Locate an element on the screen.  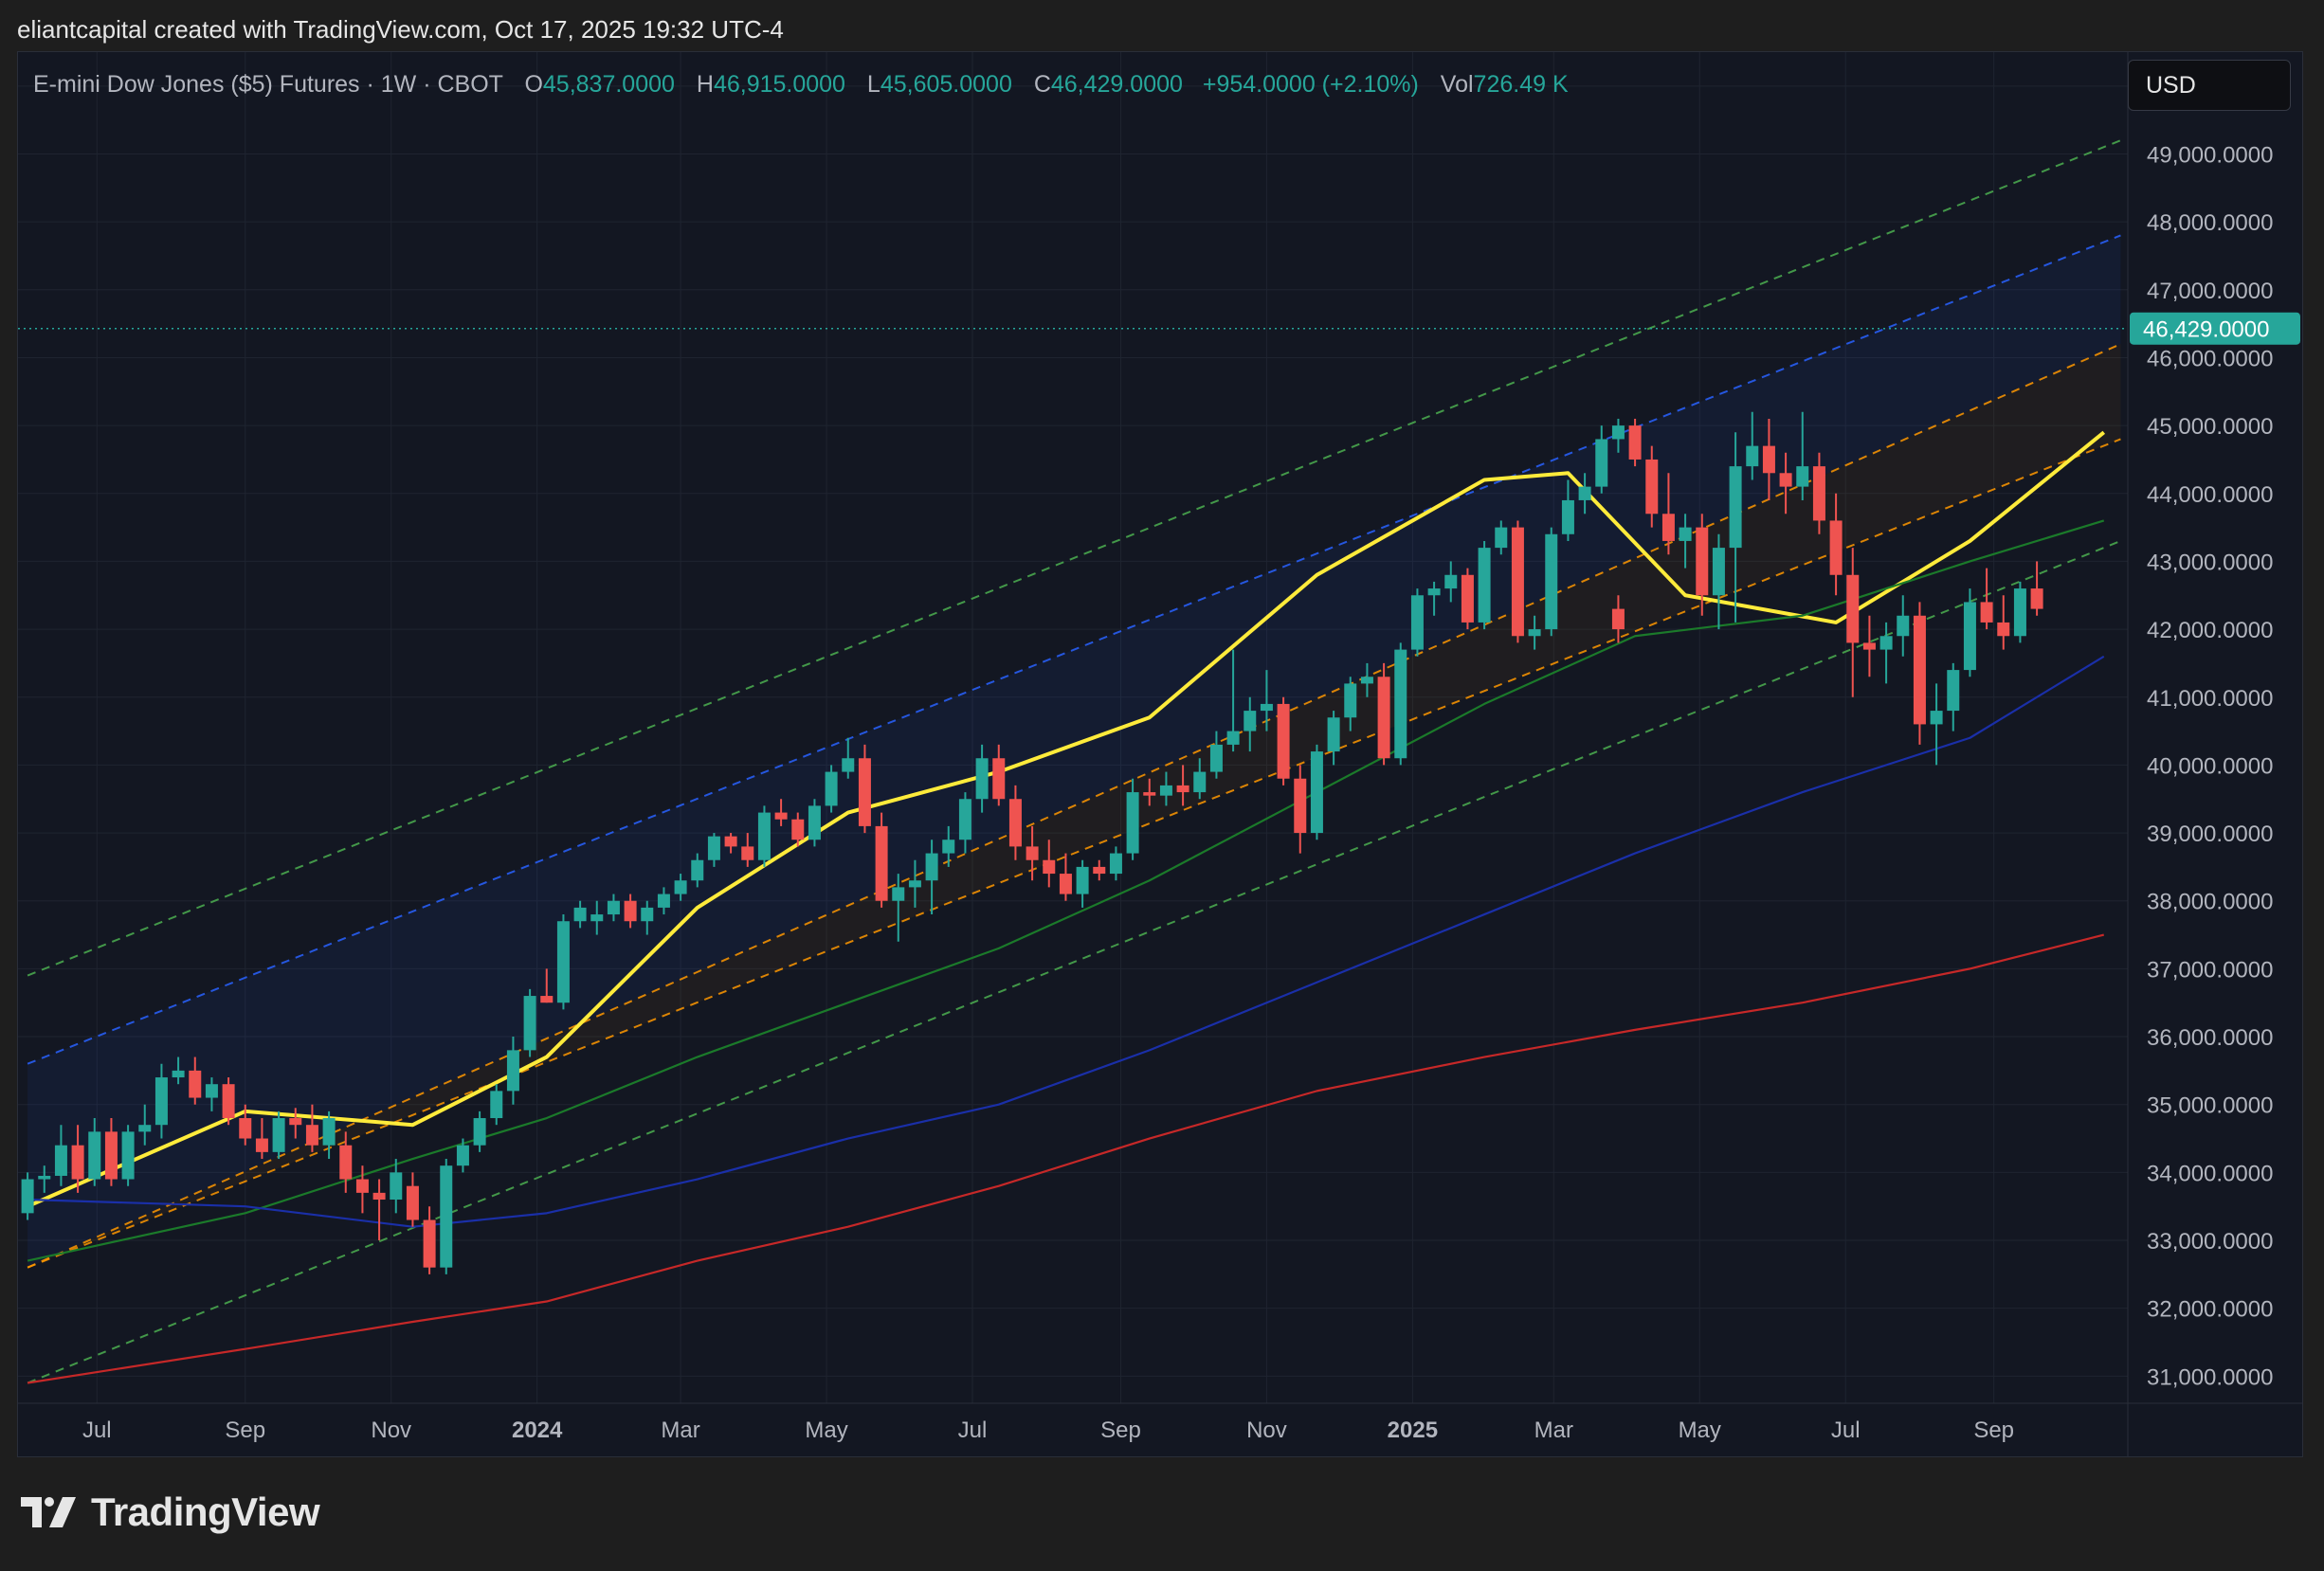
open-value: 45,837.0000 is located at coordinates (608, 84).